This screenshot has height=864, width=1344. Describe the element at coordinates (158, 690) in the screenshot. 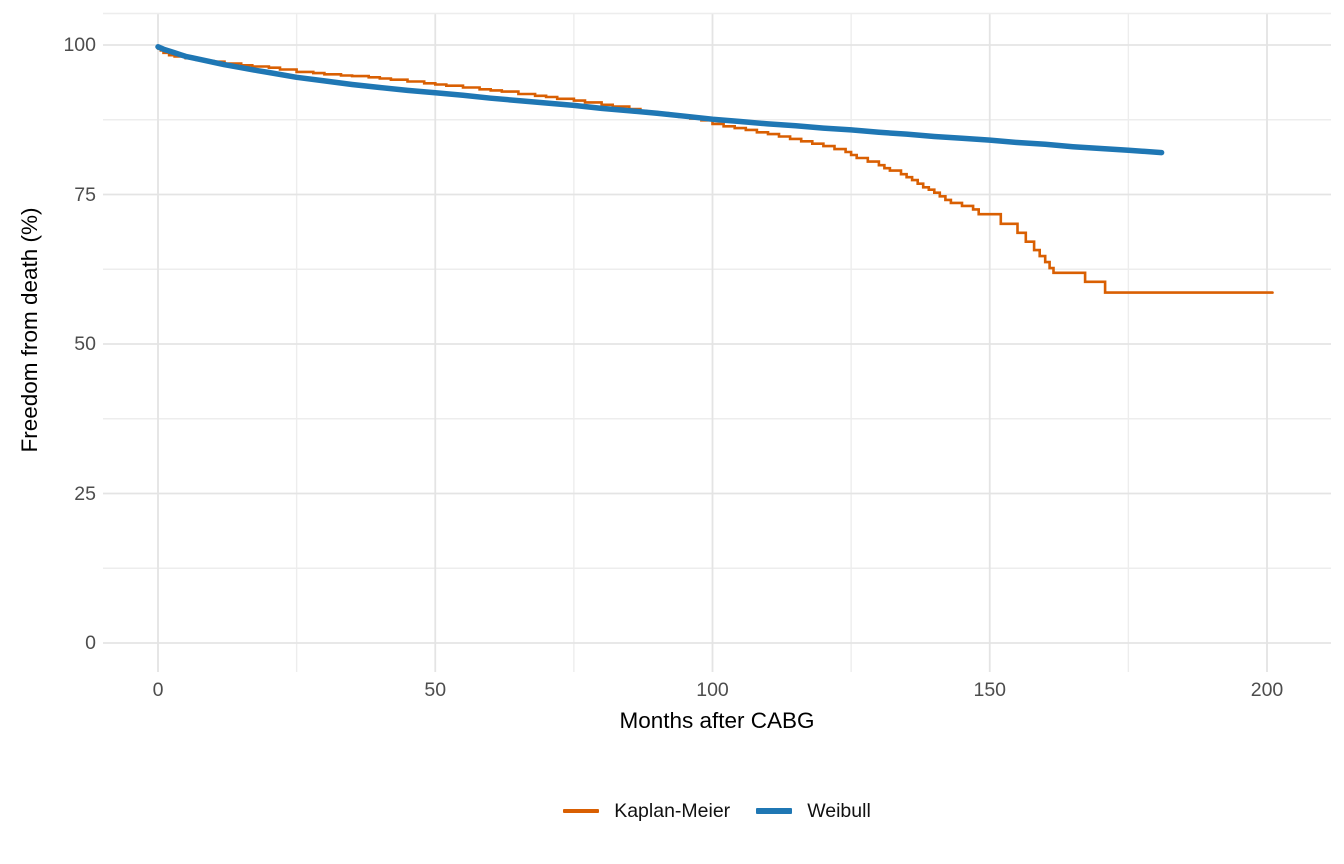

I see `x-tick-label-0: 0` at that location.